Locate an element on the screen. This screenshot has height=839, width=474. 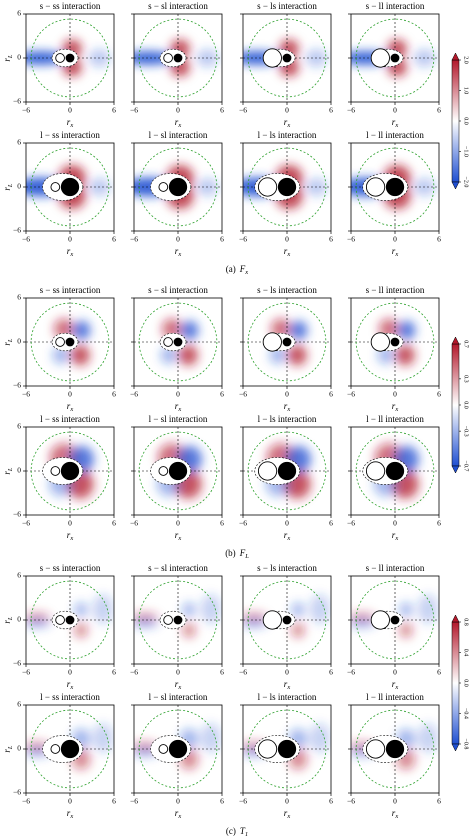
colorbar-tick-label: 1.0 is located at coordinates (466, 91).